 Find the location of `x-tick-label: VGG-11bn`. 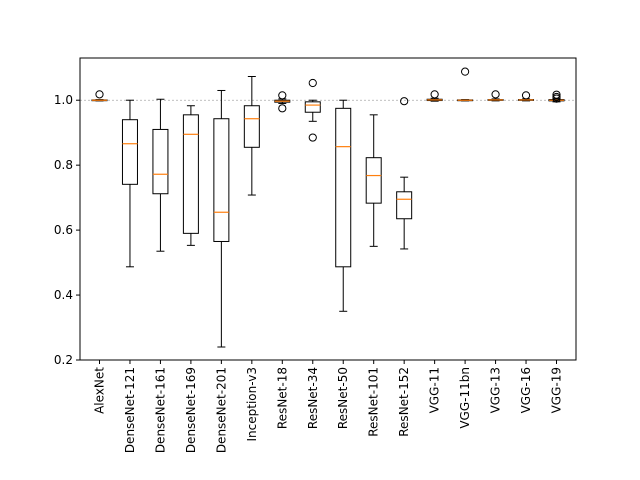

x-tick-label: VGG-11bn is located at coordinates (465, 398).